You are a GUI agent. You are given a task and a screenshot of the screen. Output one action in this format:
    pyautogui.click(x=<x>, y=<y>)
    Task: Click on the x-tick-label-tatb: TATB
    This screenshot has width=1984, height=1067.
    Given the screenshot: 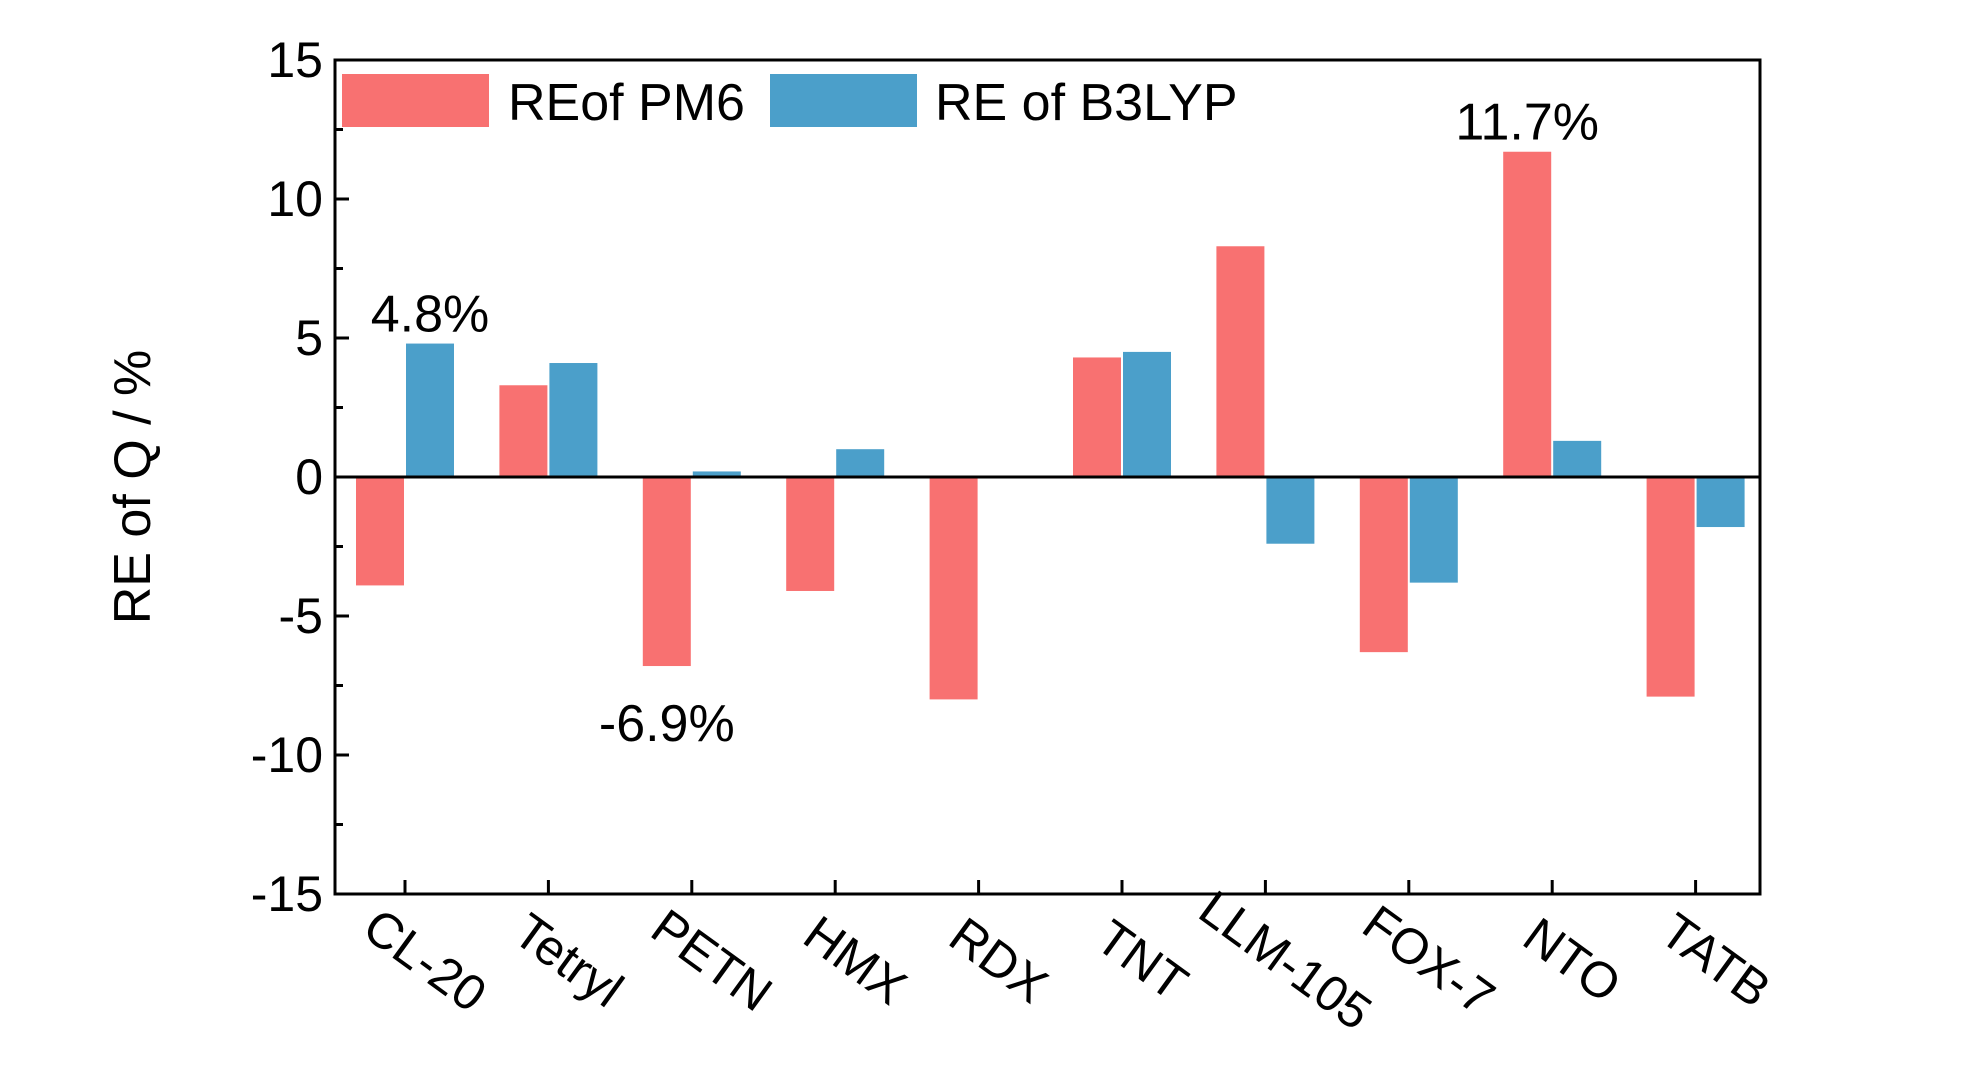 What is the action you would take?
    pyautogui.click(x=1715, y=960)
    